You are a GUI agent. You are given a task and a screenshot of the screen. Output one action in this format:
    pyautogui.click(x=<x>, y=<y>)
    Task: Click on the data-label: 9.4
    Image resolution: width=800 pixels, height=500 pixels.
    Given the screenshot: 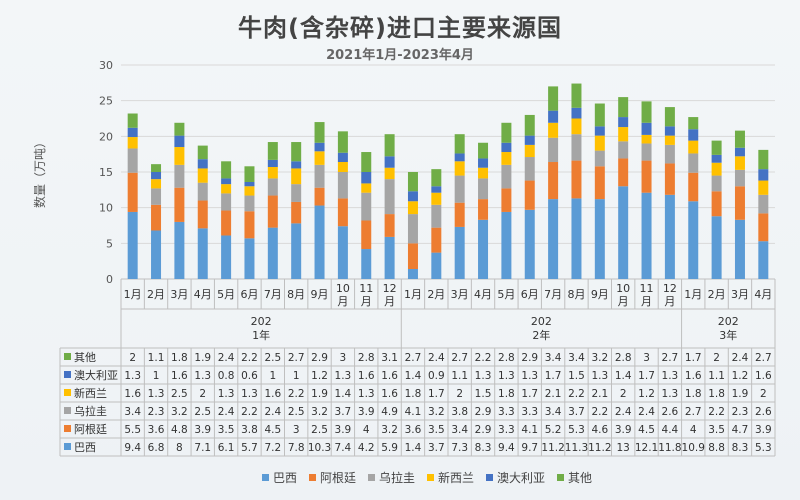 What is the action you would take?
    pyautogui.click(x=506, y=448)
    